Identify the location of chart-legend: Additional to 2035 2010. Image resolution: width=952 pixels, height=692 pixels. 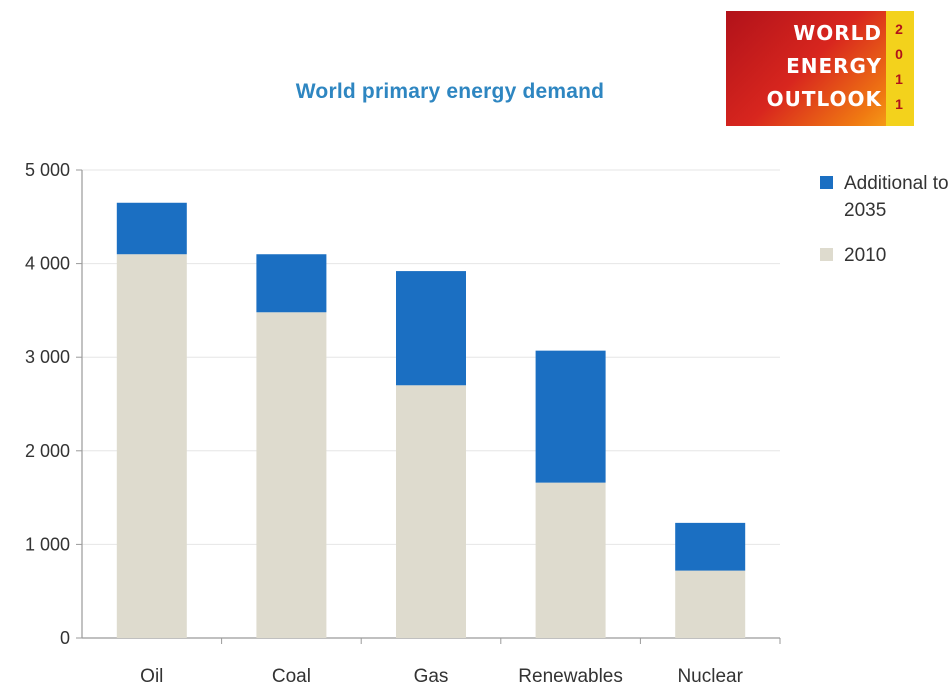
(886, 228).